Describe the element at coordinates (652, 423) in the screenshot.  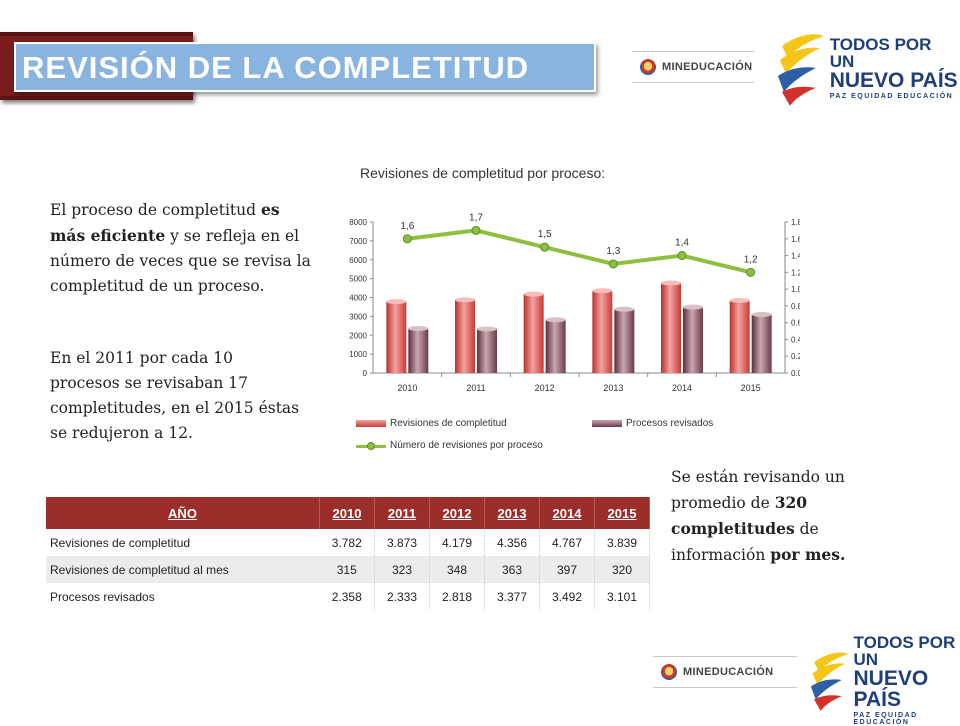
I see `legend-item-procesos: Procesos revisados` at that location.